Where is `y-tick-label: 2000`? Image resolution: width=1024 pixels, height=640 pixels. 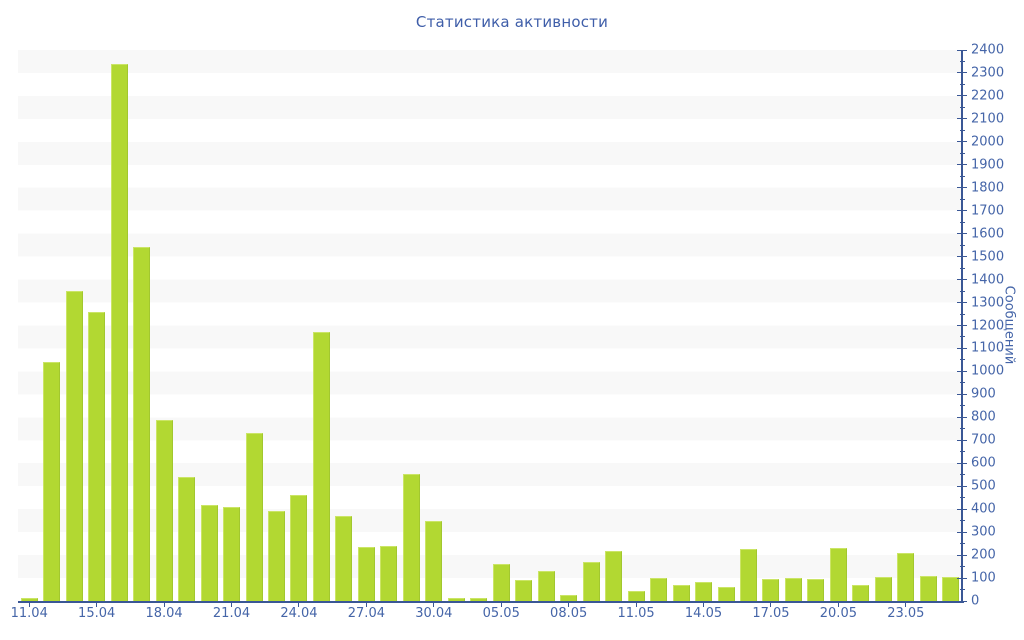 y-tick-label: 2000 is located at coordinates (988, 142).